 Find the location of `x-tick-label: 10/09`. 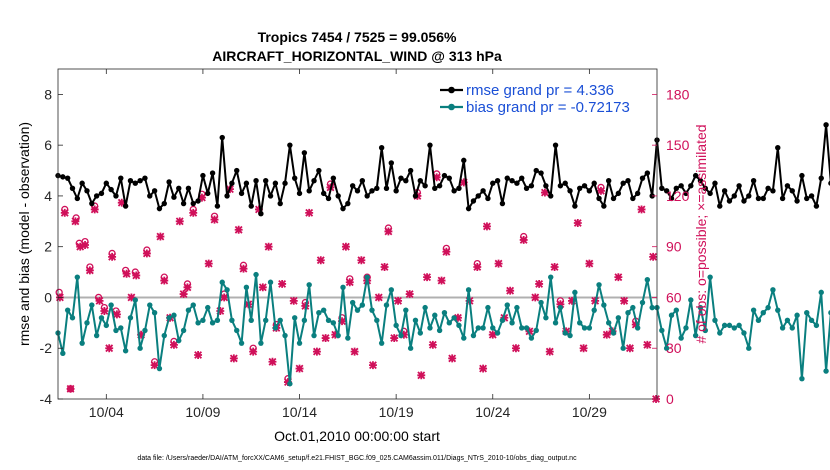

x-tick-label: 10/09 is located at coordinates (202, 412).